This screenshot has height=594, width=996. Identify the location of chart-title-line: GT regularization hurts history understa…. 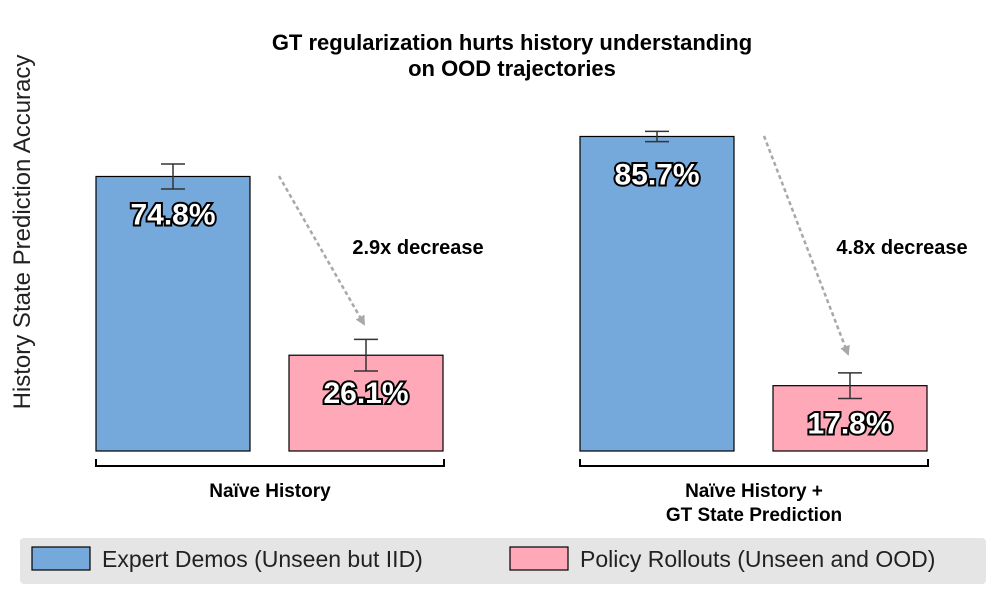
(512, 42).